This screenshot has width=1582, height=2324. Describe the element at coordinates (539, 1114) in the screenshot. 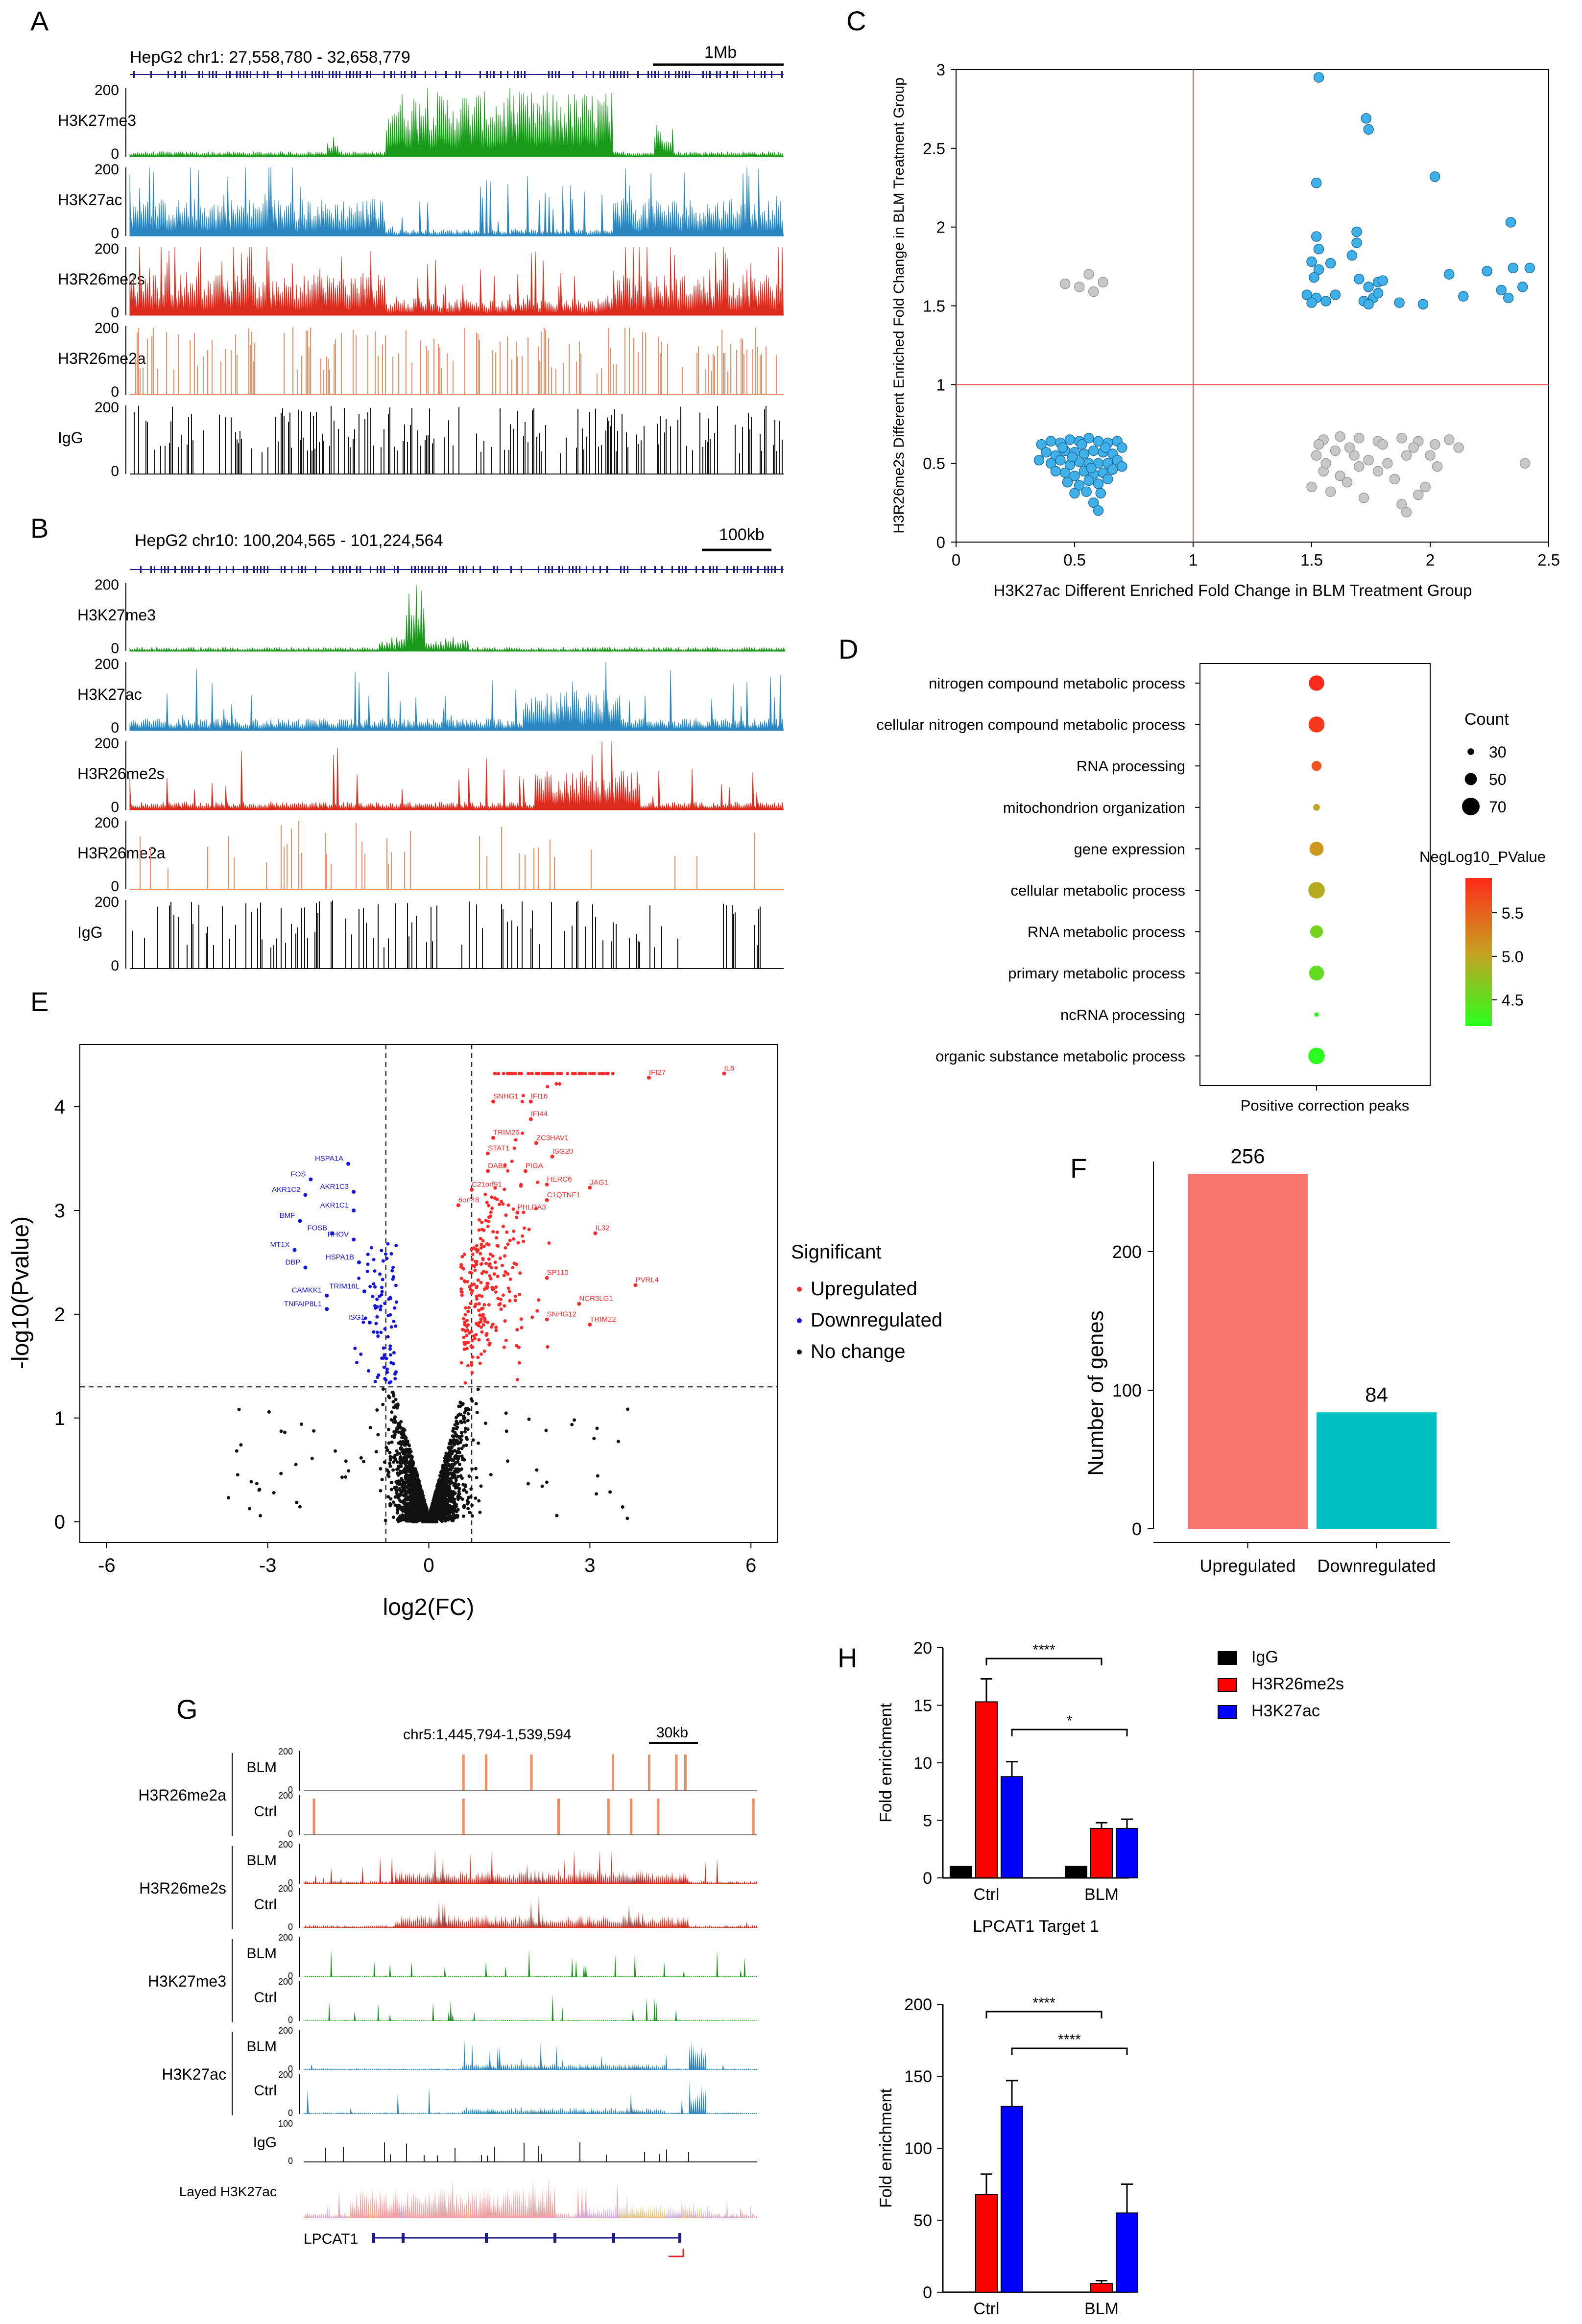

I see `panel-e-gene-label: IFI44` at that location.